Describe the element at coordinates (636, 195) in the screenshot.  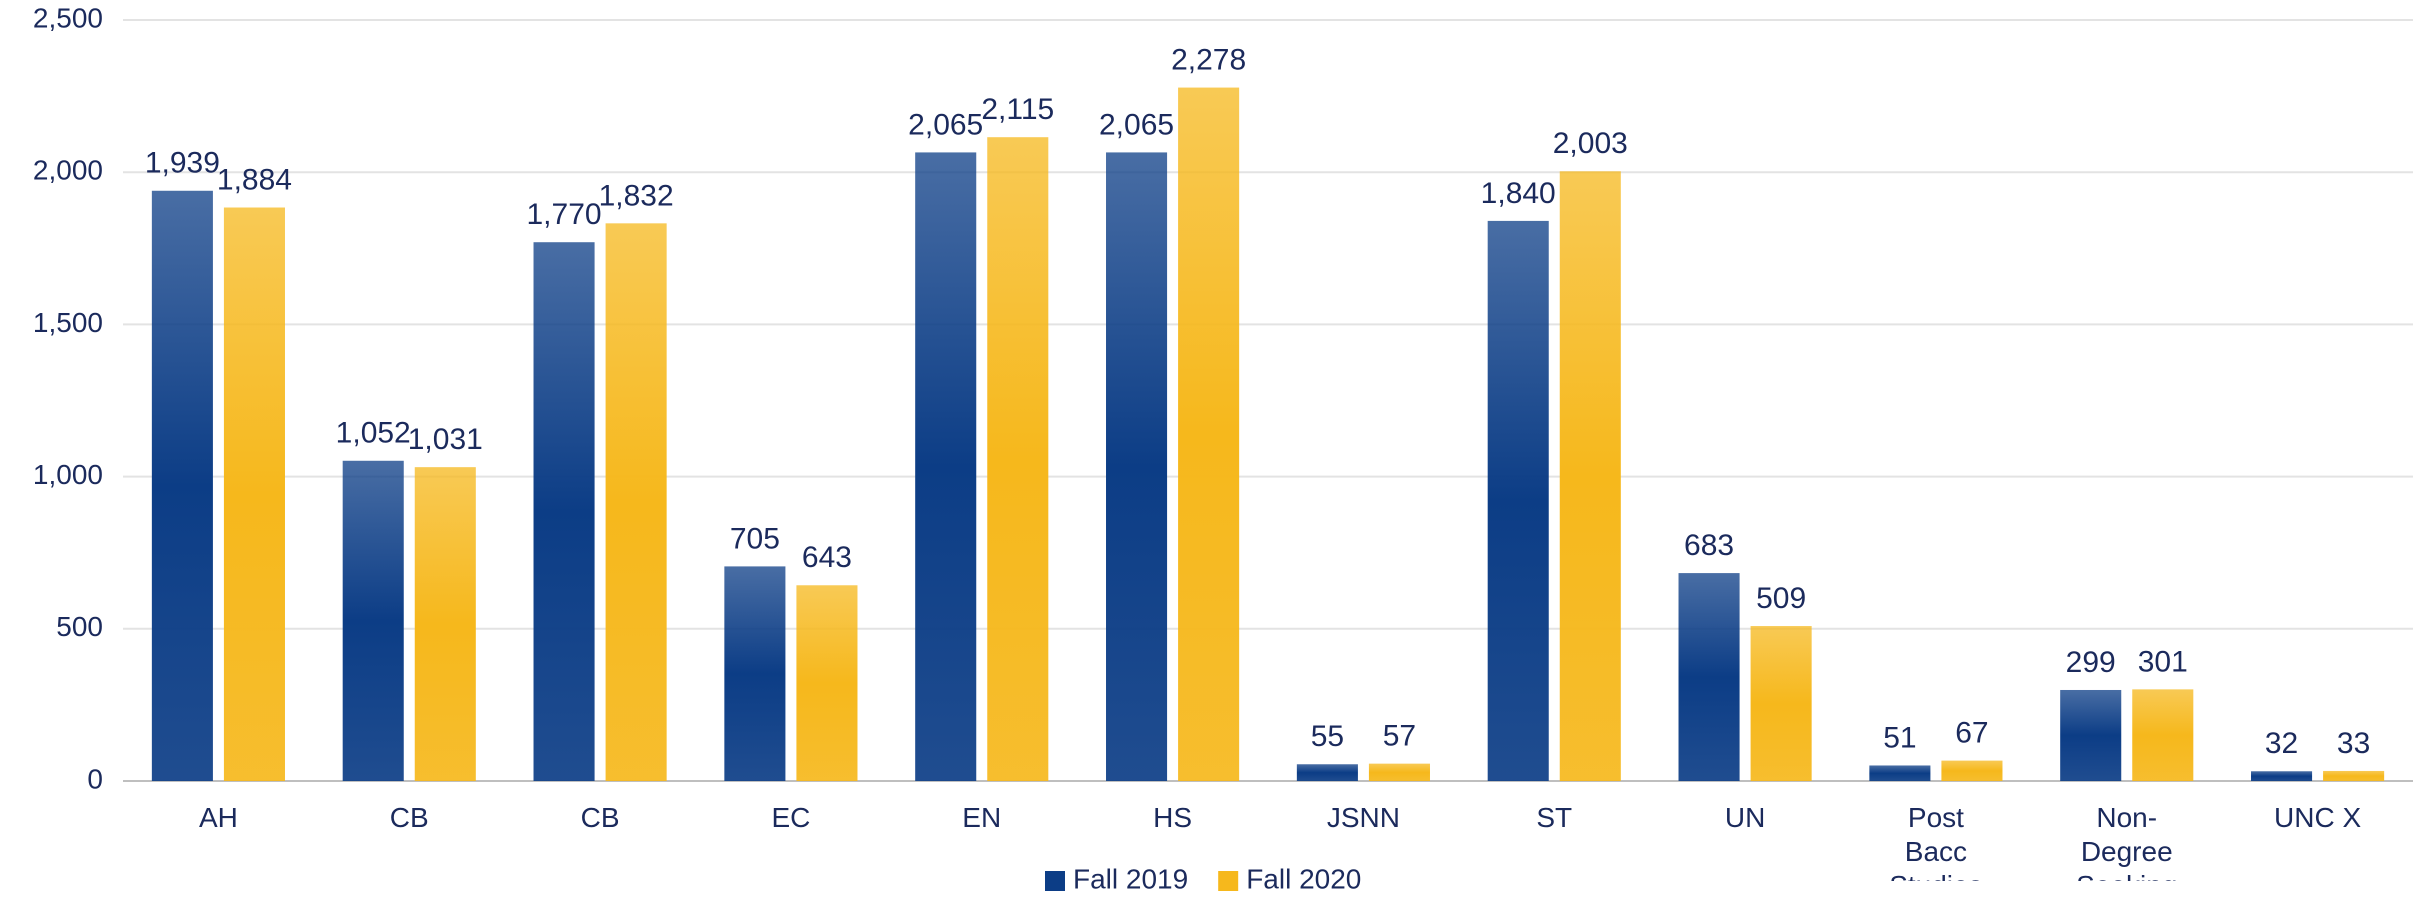
I see `data-label: 1,832` at that location.